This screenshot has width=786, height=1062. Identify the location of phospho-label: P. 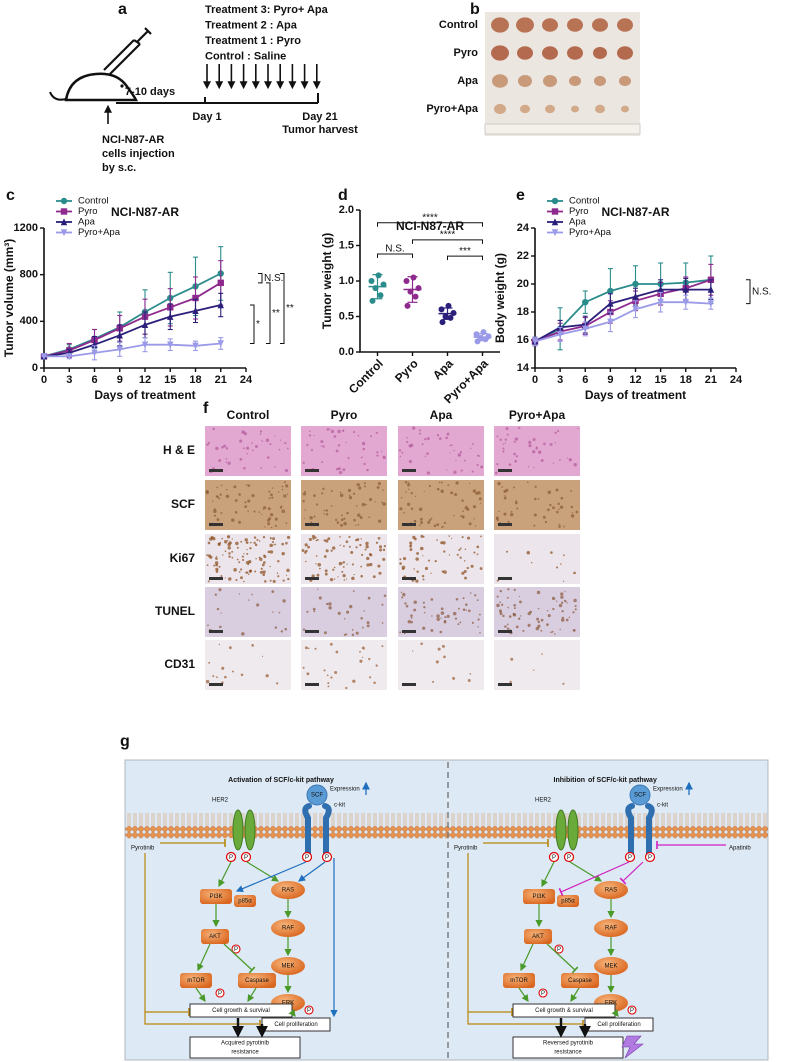
(220, 994).